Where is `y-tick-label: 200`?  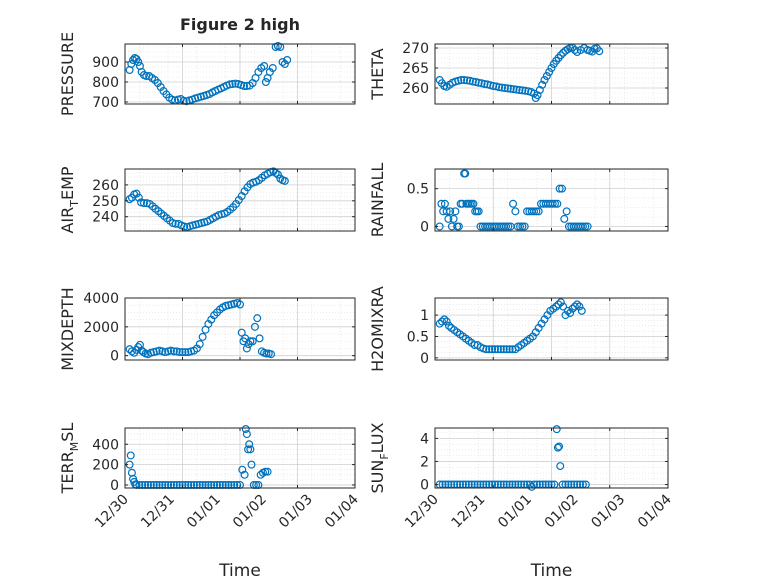
y-tick-label: 200 is located at coordinates (105, 466).